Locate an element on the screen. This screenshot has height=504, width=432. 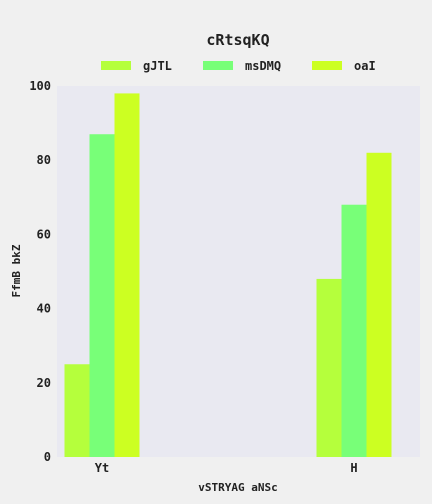
y-axis-ticks: 0 20 40 60 80 100 is located at coordinates (40, 271).